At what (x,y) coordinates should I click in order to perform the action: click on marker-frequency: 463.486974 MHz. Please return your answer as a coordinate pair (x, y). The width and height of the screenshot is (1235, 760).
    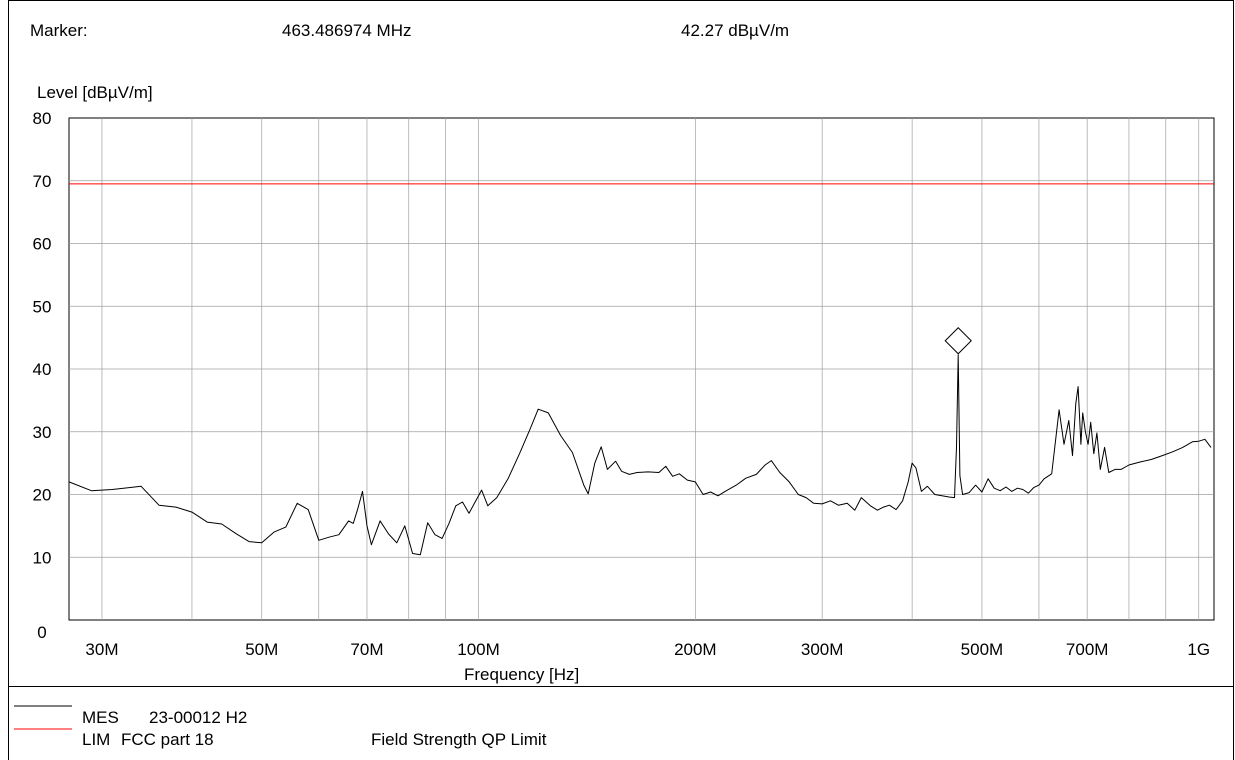
    Looking at the image, I should click on (347, 30).